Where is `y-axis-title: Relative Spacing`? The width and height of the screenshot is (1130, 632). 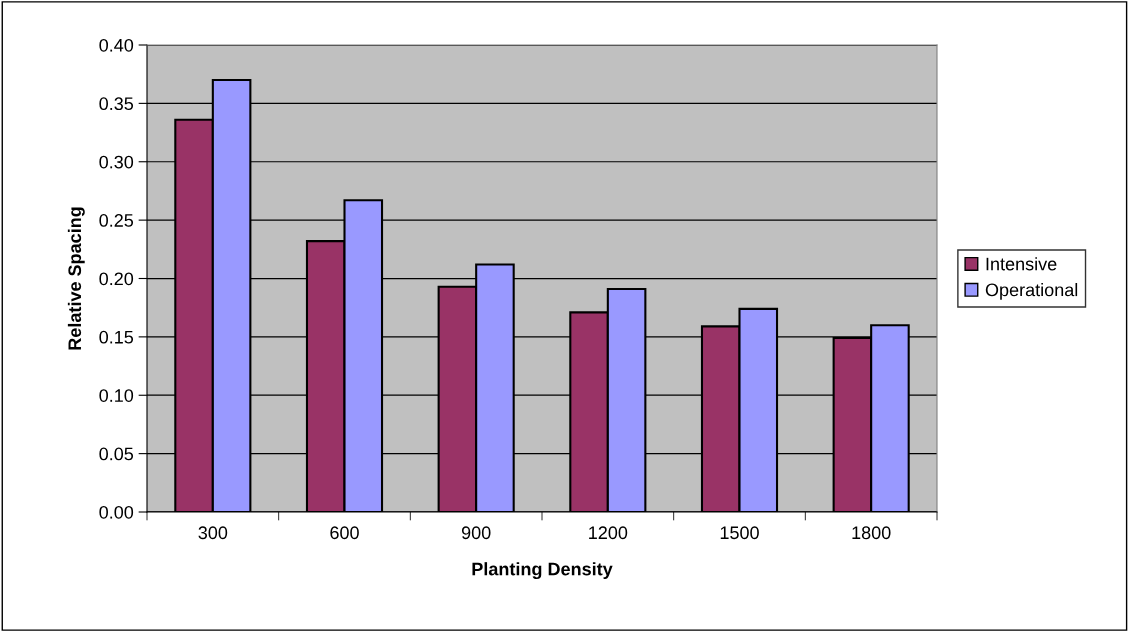
y-axis-title: Relative Spacing is located at coordinates (76, 278).